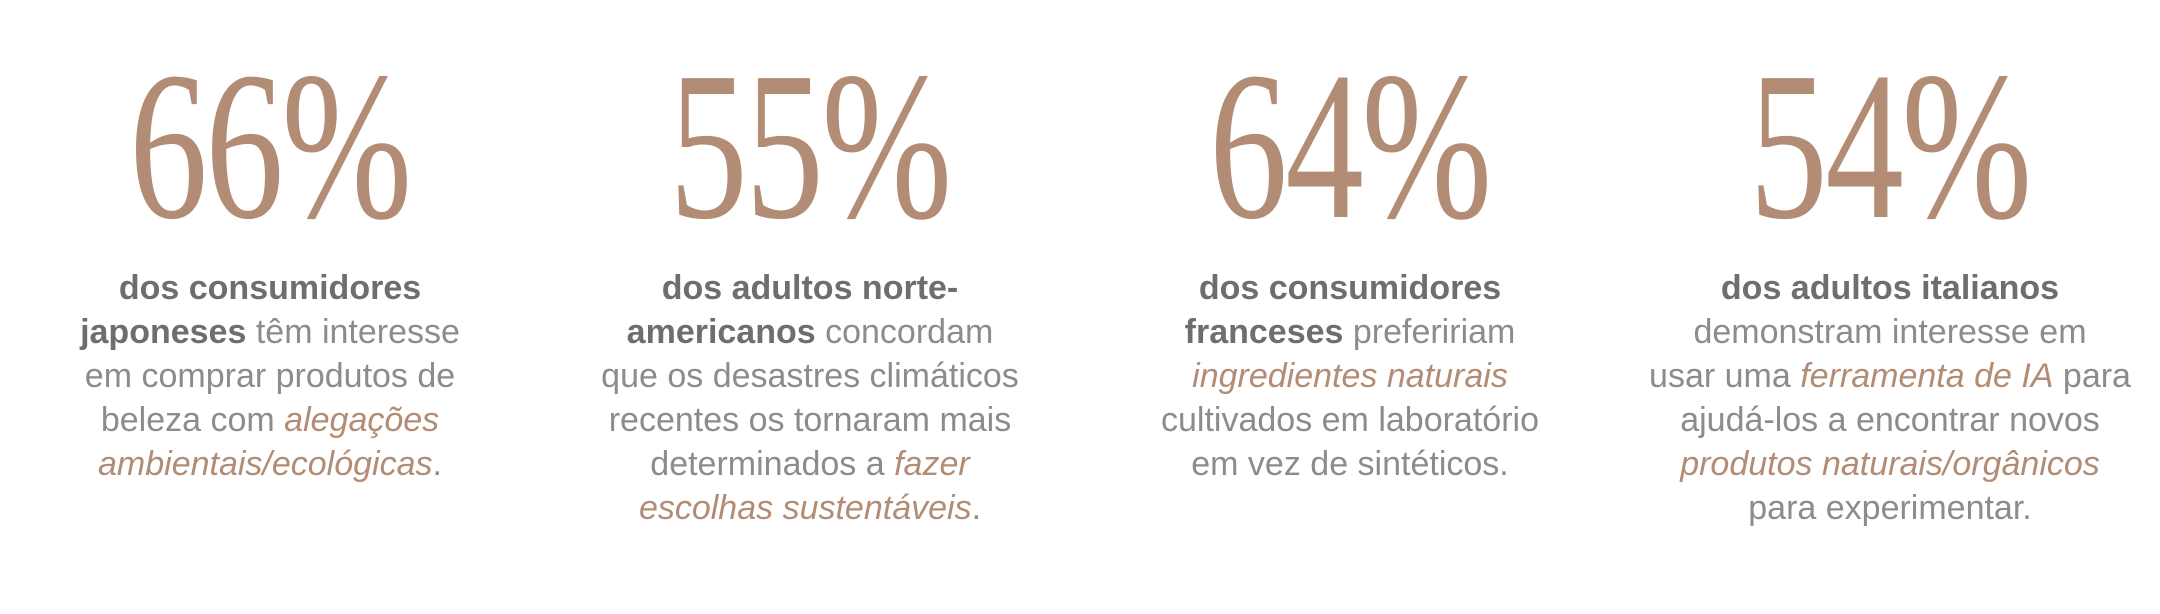  I want to click on accent-italic-text: ferramenta de IA, so click(1927, 376).